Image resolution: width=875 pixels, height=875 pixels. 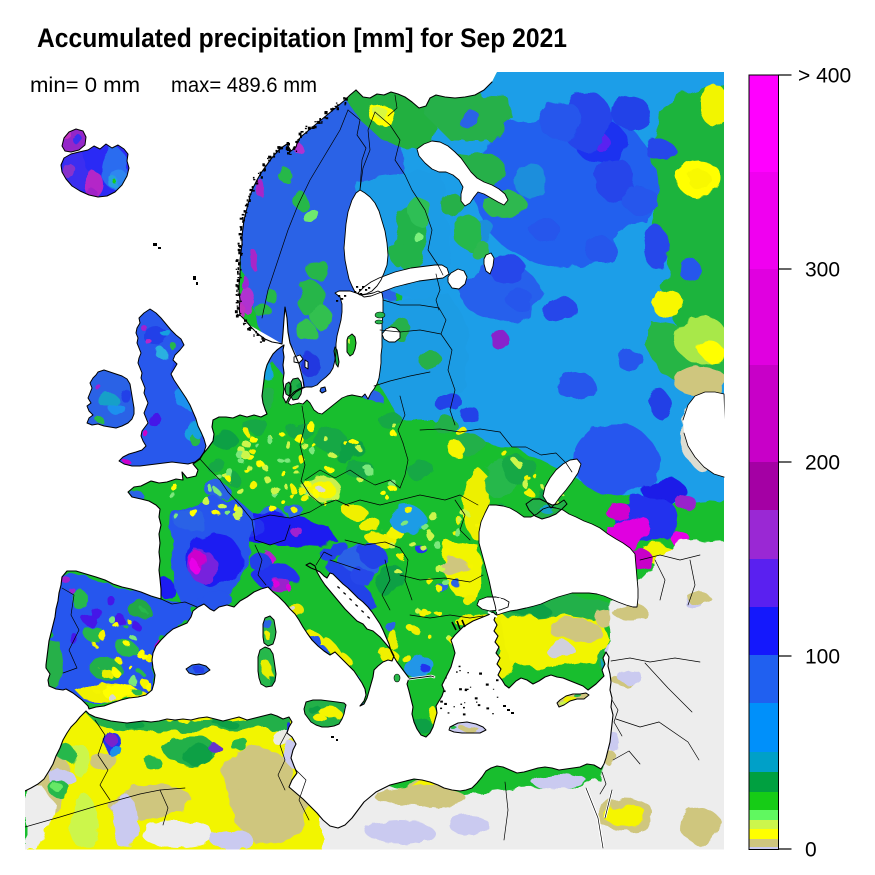 What do you see at coordinates (822, 270) in the screenshot?
I see `svg-text: 300` at bounding box center [822, 270].